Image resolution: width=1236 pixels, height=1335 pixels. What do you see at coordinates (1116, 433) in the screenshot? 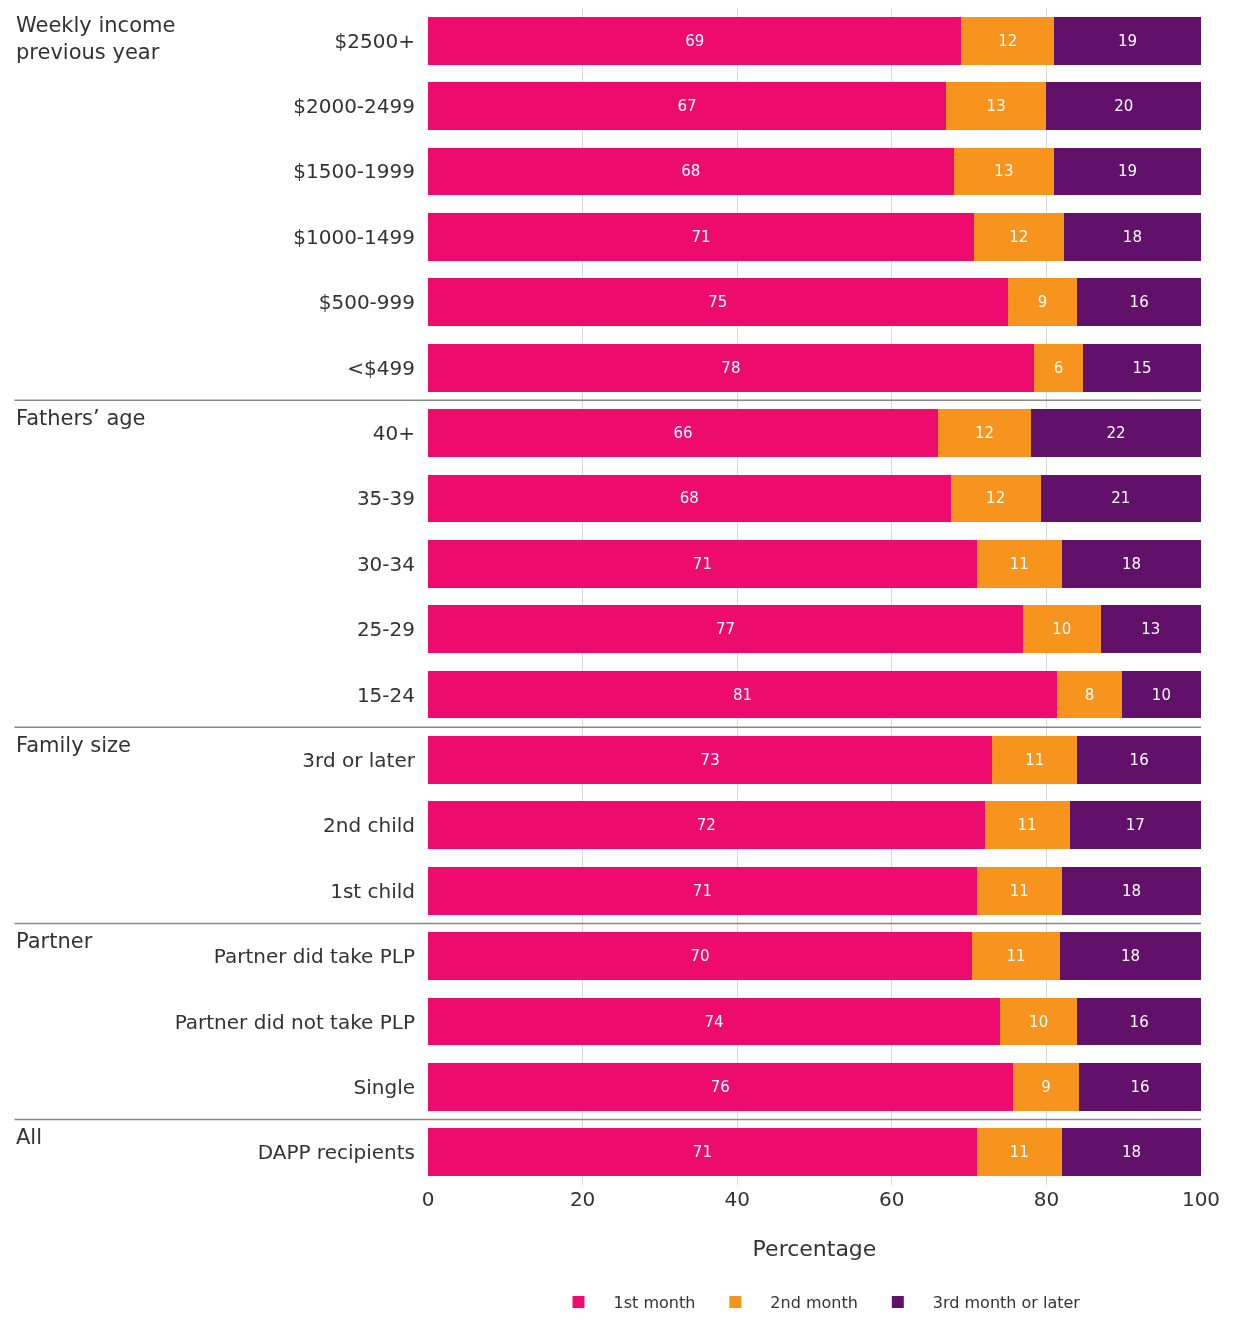
I see `data-label: 22` at bounding box center [1116, 433].